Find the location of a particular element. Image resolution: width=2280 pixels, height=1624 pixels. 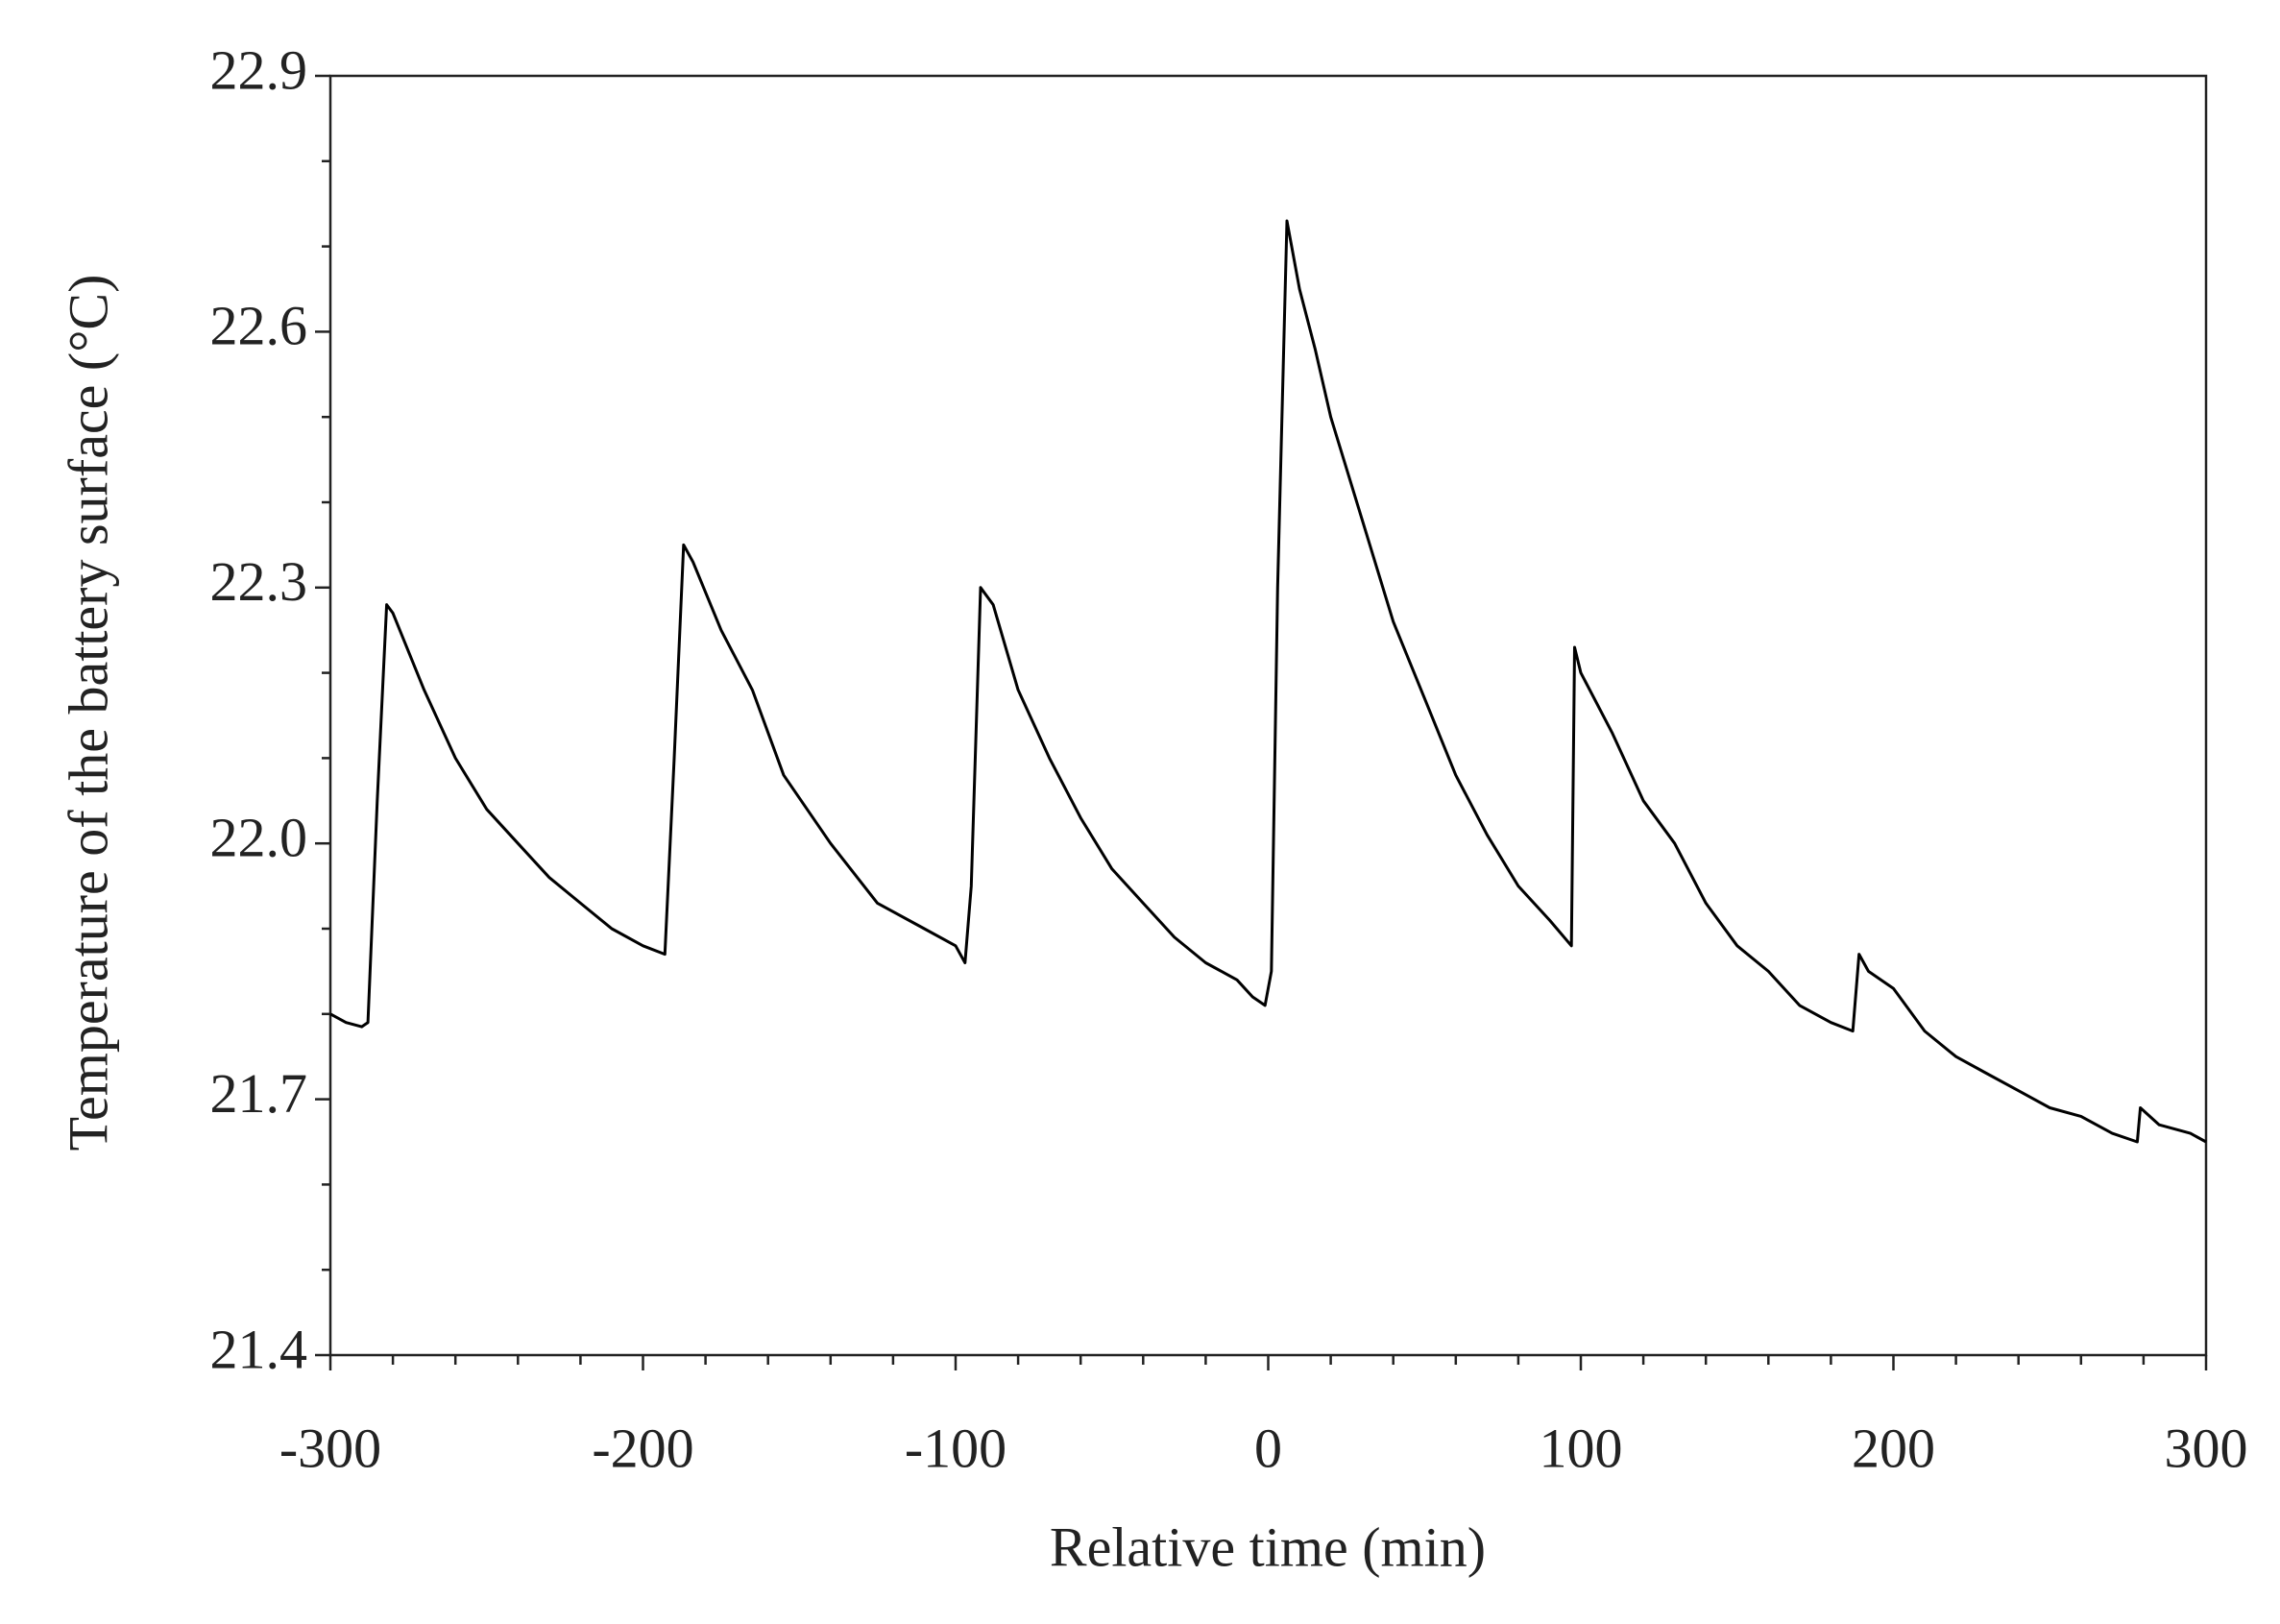

x-tick-label: 300 is located at coordinates (2206, 1448).